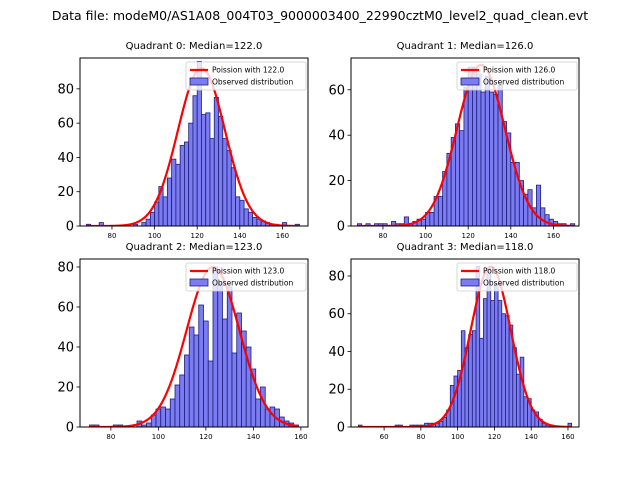 The image size is (640, 480). What do you see at coordinates (457, 437) in the screenshot?
I see `x-tick-label: 100` at bounding box center [457, 437].